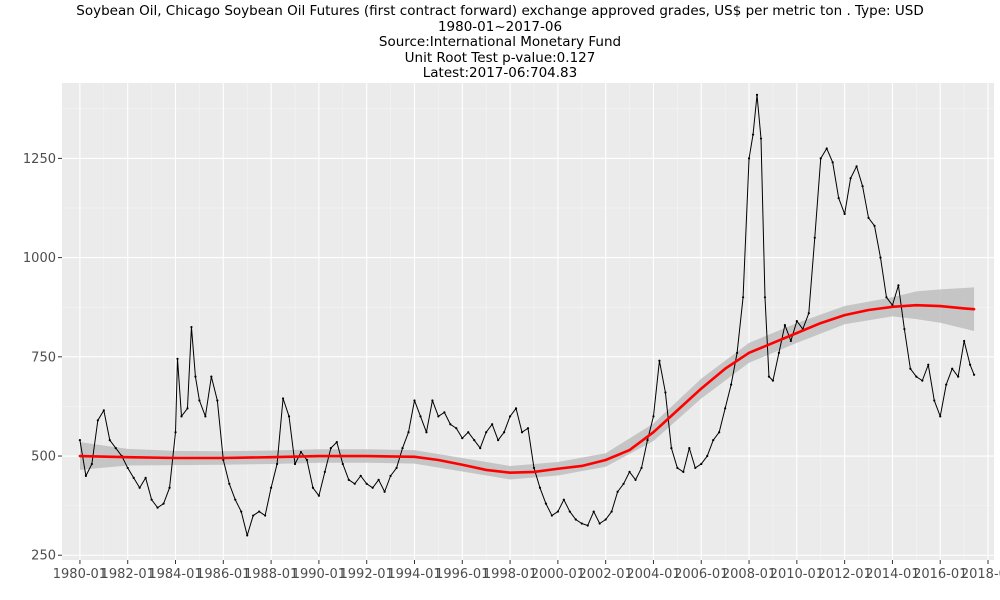 The height and width of the screenshot is (600, 1000). What do you see at coordinates (606, 574) in the screenshot?
I see `x-tick-label: 2002-01` at bounding box center [606, 574].